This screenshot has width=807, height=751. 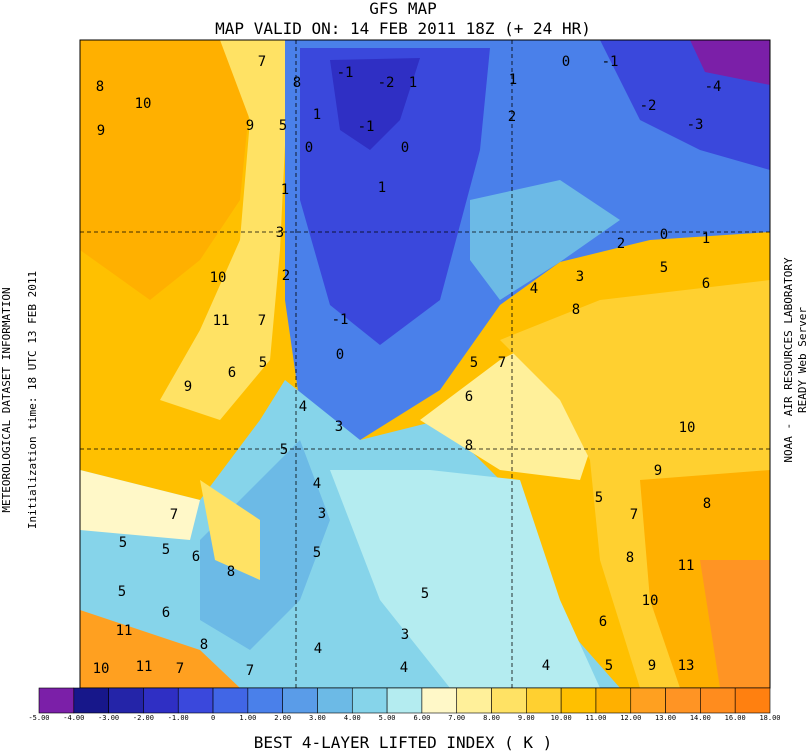 I want to click on contour-label: 13, so click(x=686, y=666).